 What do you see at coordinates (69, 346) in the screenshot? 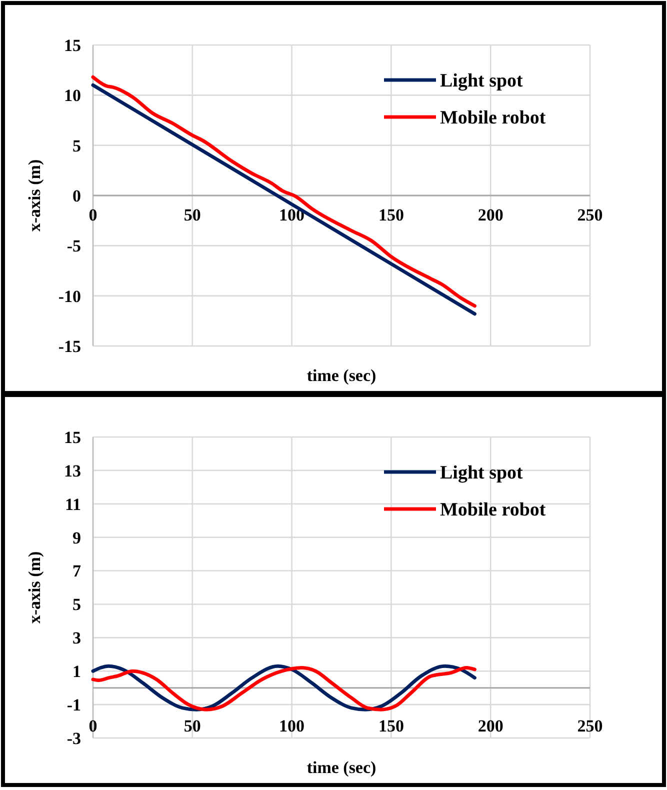
I see `y-tick-label: -15` at bounding box center [69, 346].